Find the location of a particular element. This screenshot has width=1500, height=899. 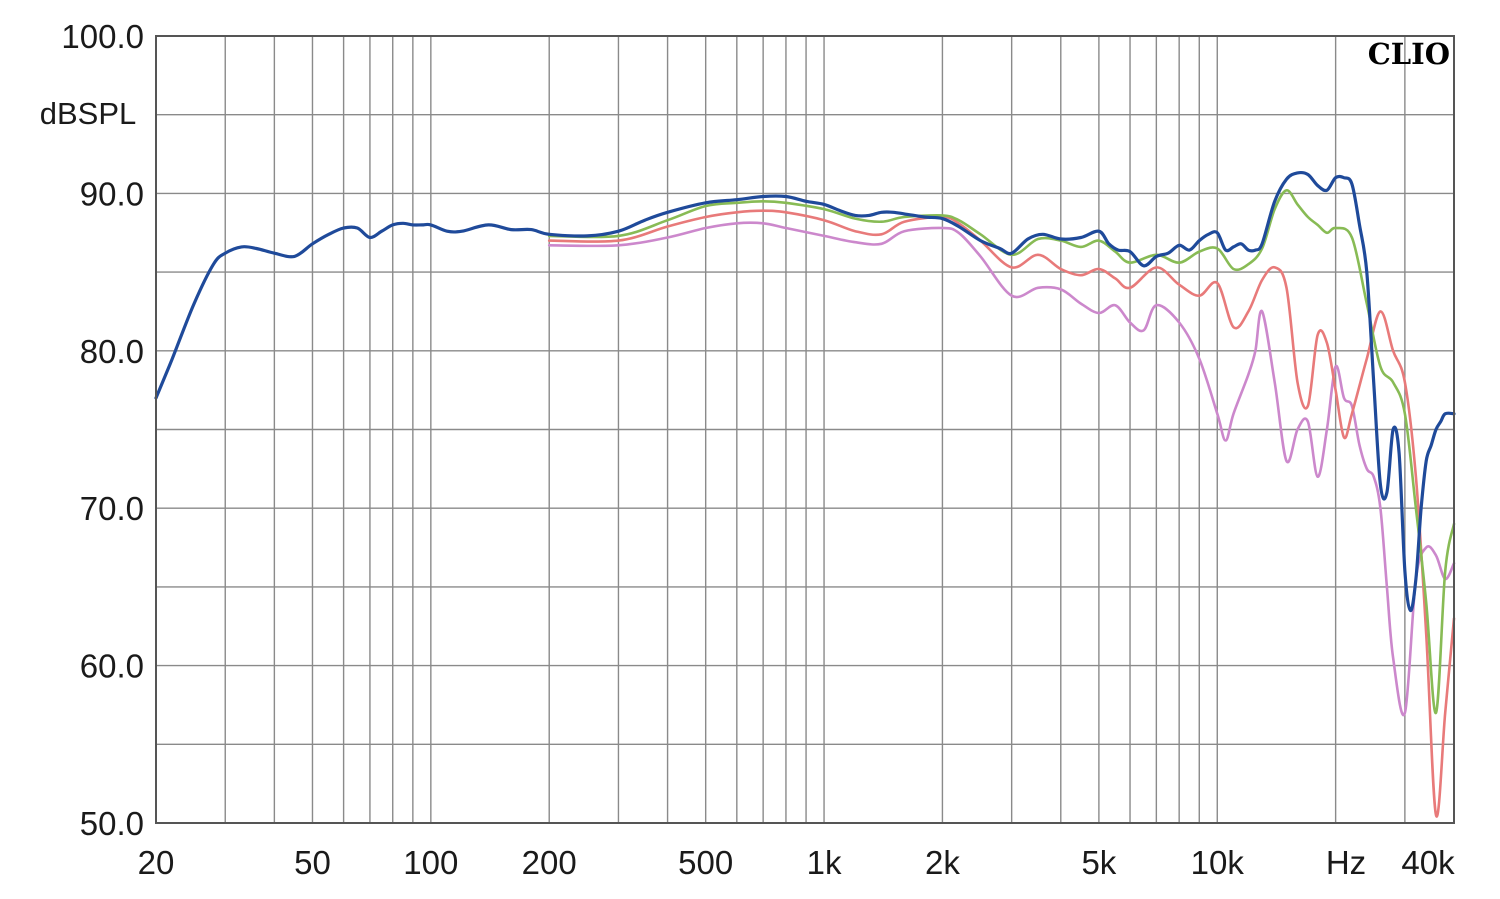

x-tick-label: 10k is located at coordinates (1218, 862).